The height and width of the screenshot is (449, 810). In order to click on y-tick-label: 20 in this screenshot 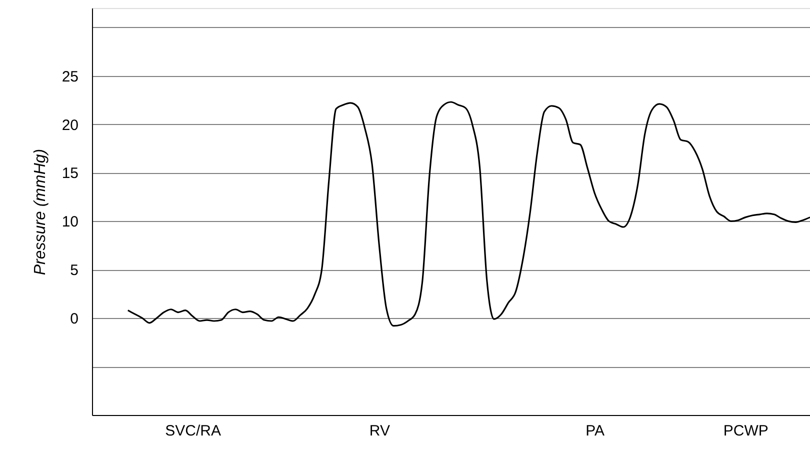, I will do `click(70, 125)`.